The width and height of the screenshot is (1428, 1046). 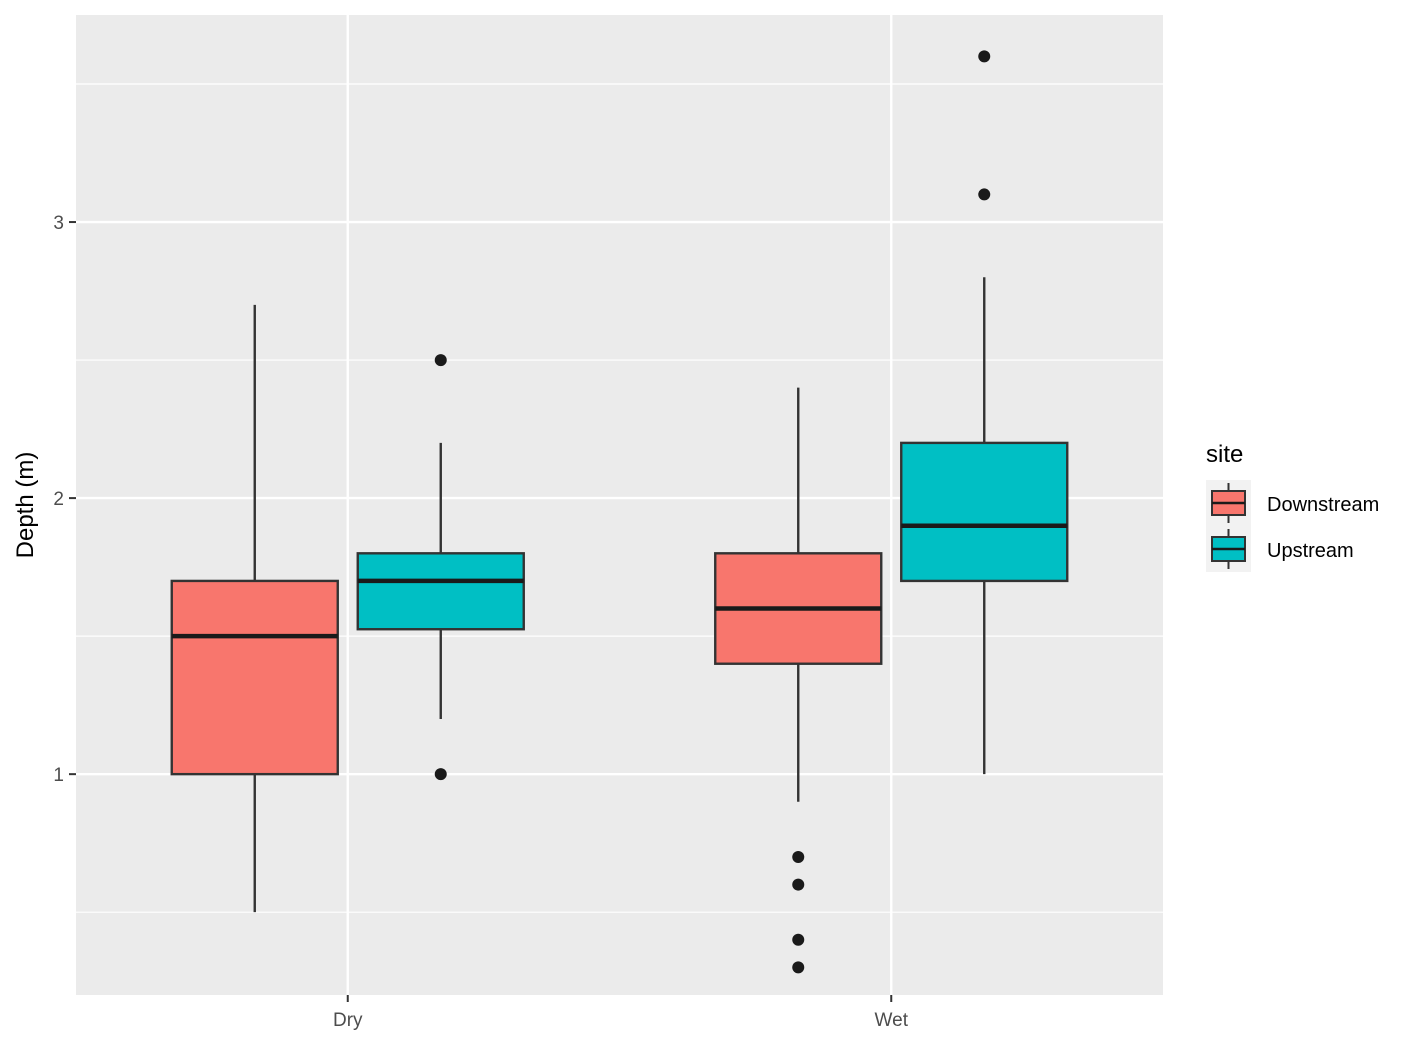 I want to click on legend-label-upstream: Upstream, so click(x=1310, y=551).